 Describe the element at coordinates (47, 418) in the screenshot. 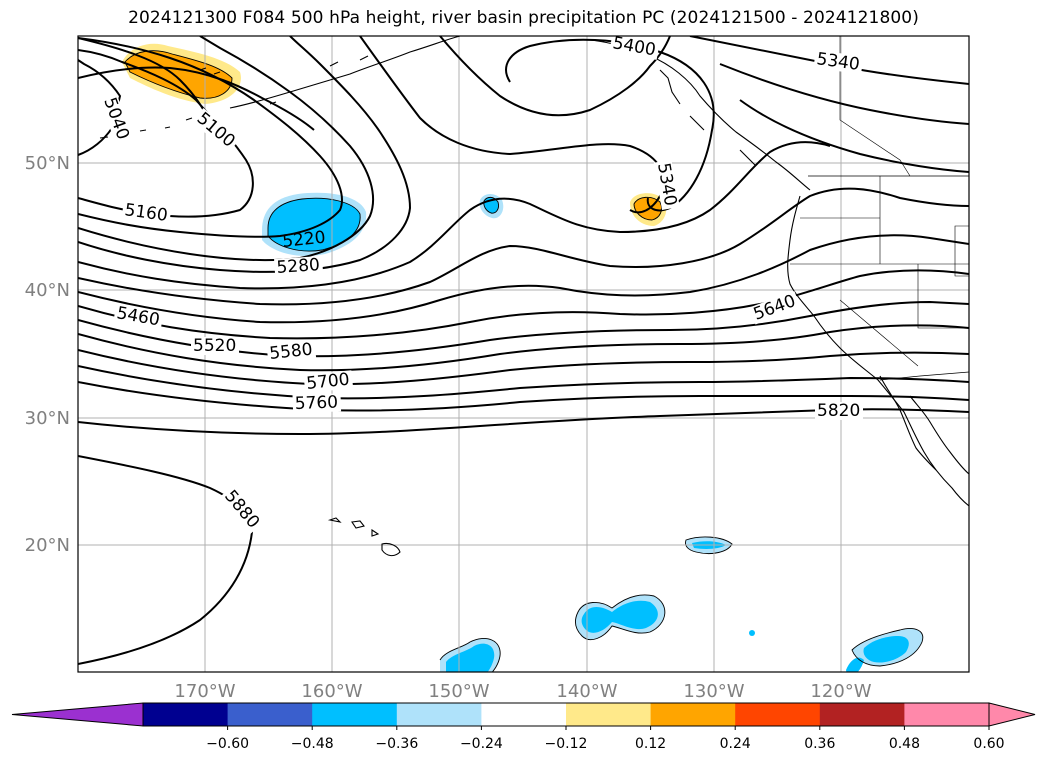

I see `lat-label-30n: 30°N` at that location.